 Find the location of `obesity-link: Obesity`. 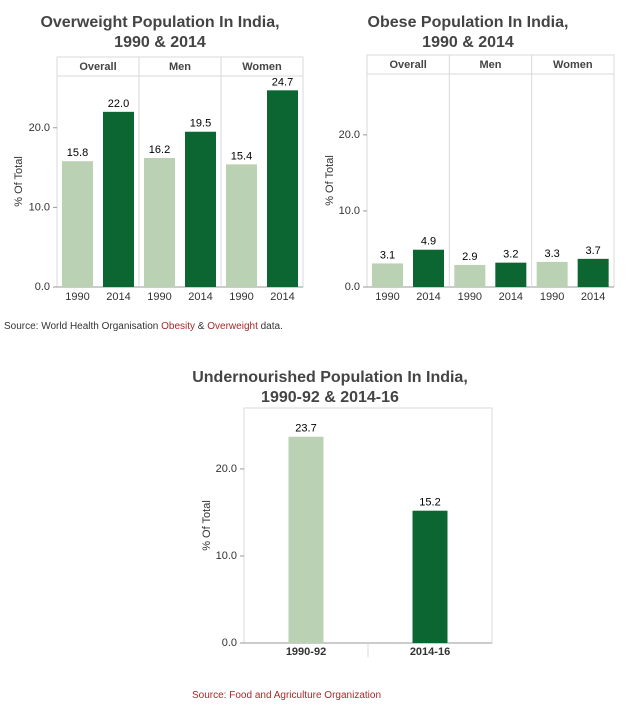

obesity-link: Obesity is located at coordinates (178, 326).